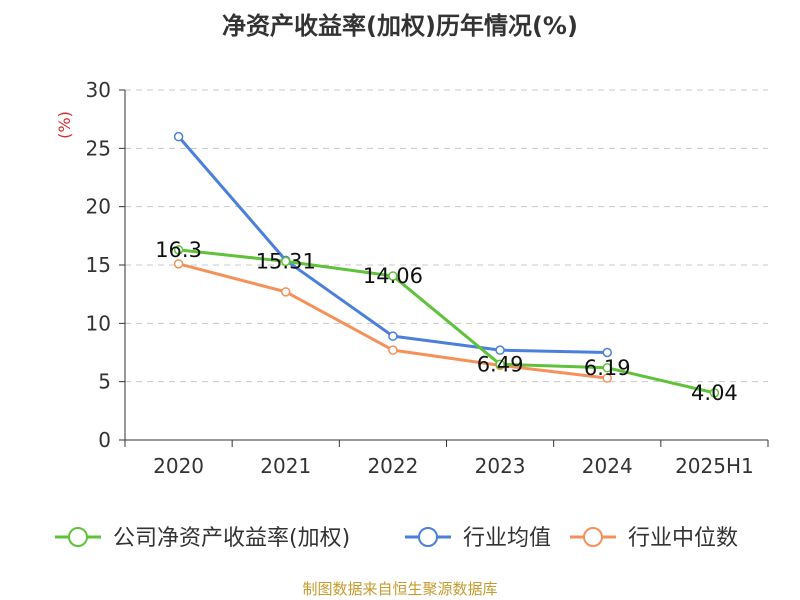  I want to click on data-label: 4.04, so click(714, 393).